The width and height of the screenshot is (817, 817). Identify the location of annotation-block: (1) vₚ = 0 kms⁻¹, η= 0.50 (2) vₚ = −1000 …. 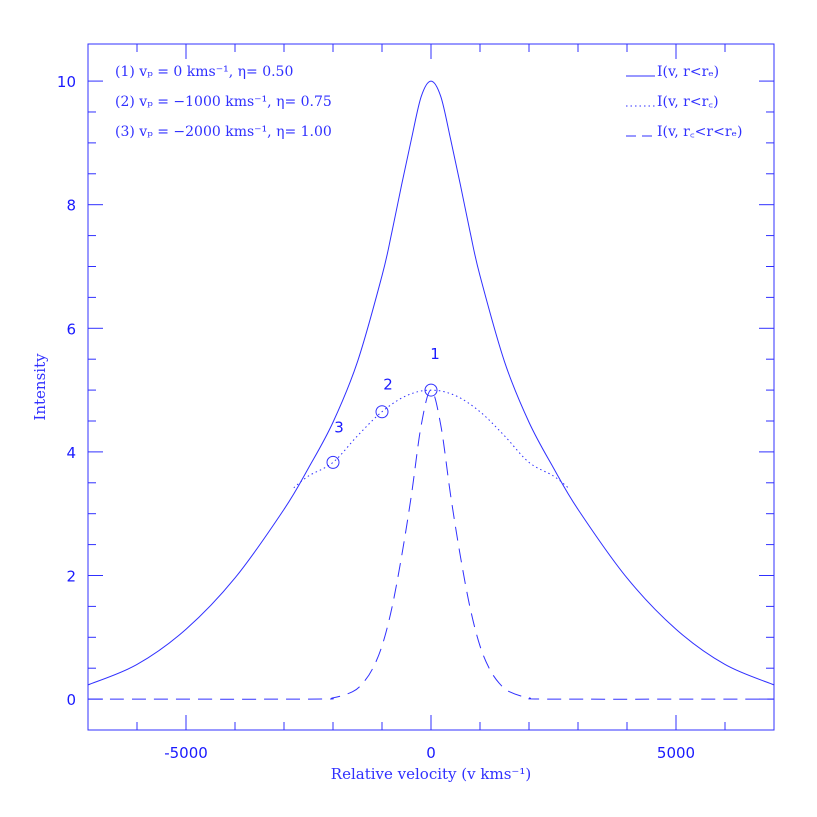
(223, 102).